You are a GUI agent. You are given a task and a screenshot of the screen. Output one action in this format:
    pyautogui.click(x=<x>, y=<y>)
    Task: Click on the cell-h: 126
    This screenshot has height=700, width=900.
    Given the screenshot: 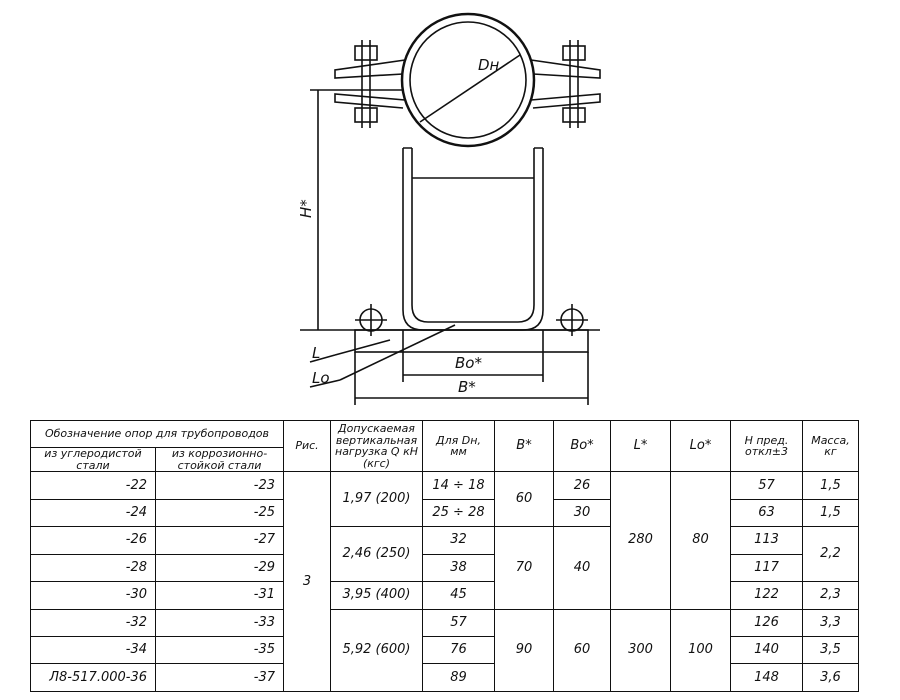 What is the action you would take?
    pyautogui.click(x=766, y=623)
    